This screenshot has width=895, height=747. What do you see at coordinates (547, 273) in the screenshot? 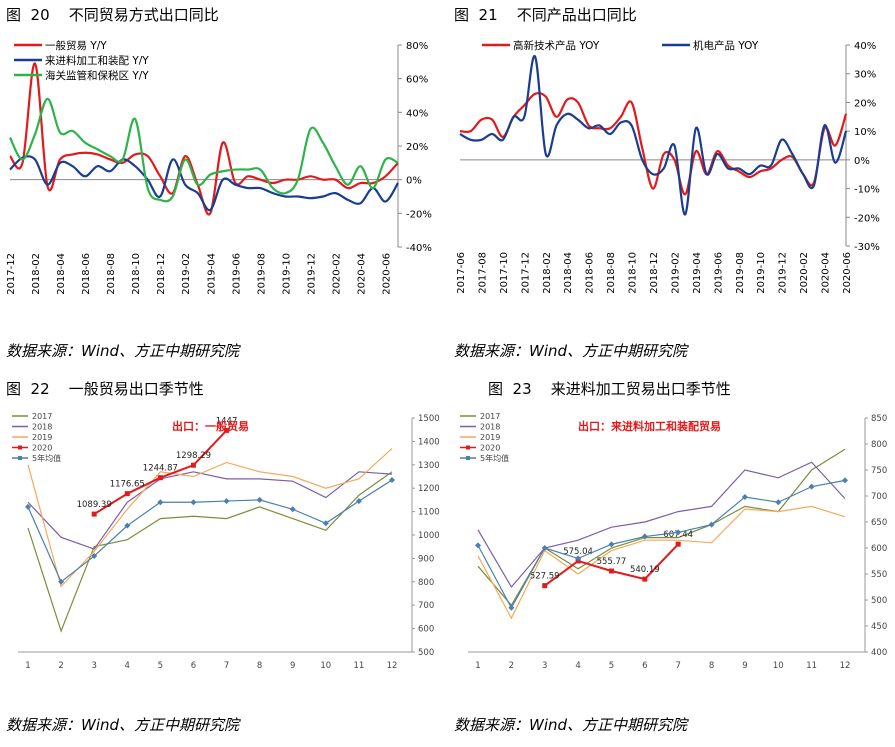
I see `x-tick-label: 2018-02` at bounding box center [547, 273].